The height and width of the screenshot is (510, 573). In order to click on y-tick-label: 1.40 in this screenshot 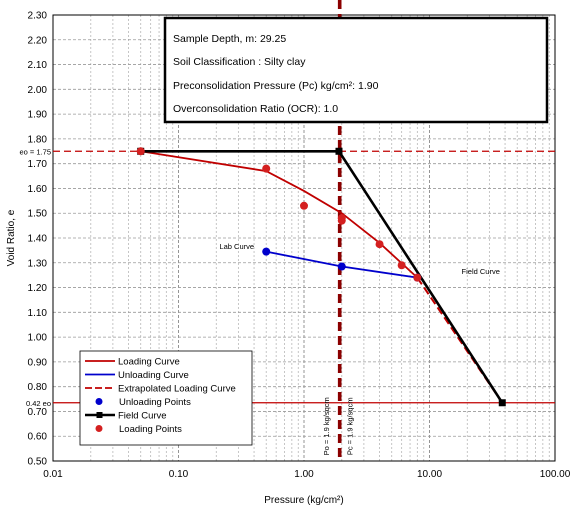, I will do `click(38, 239)`.